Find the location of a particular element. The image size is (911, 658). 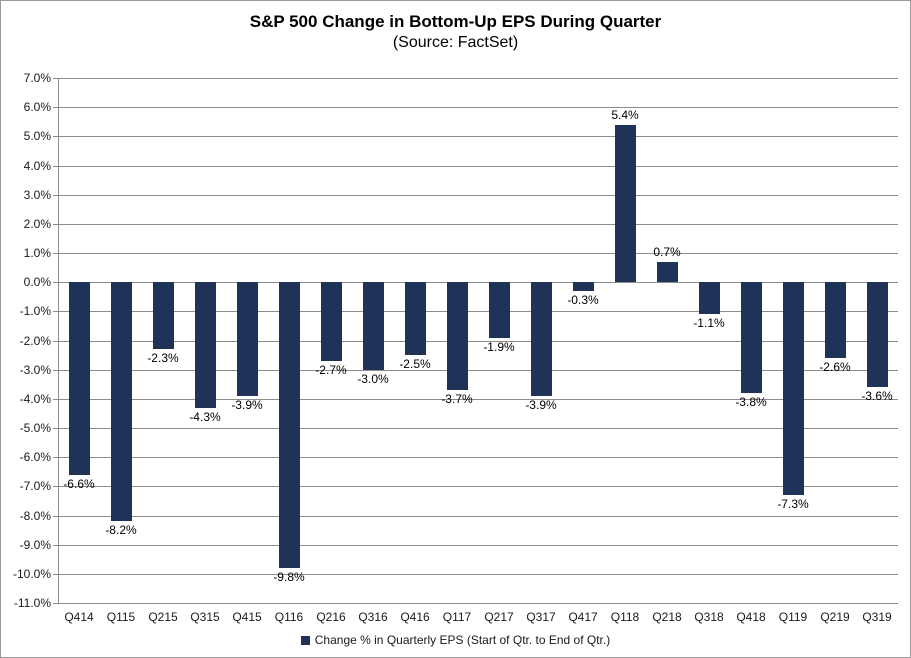

x-axis-tick-label: Q317 is located at coordinates (541, 617).